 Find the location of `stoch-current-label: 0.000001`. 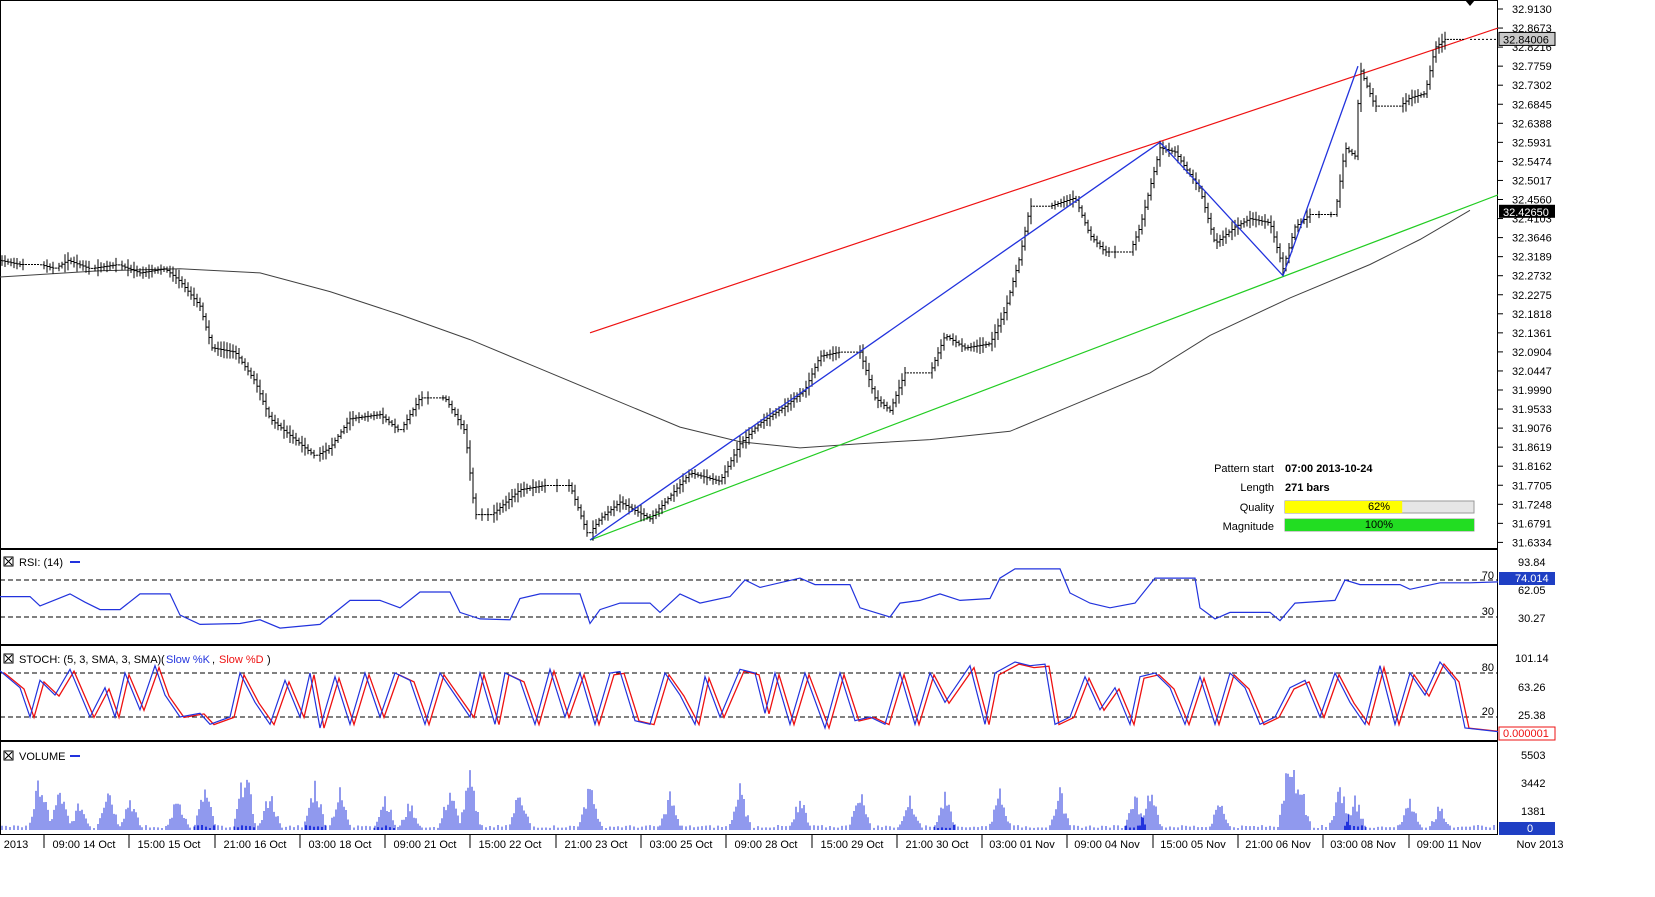

stoch-current-label: 0.000001 is located at coordinates (1526, 734).